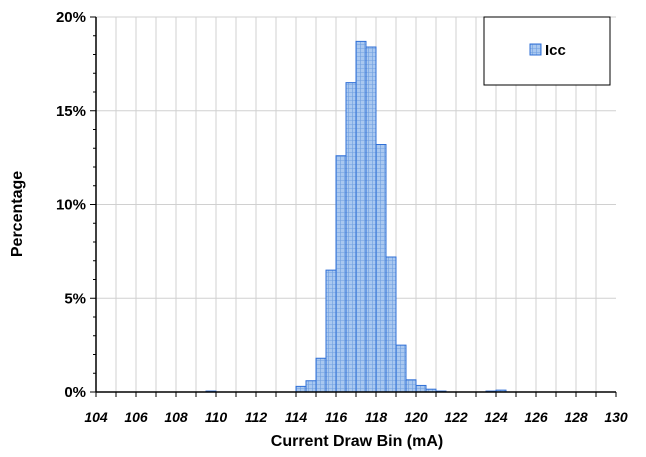  Describe the element at coordinates (17, 214) in the screenshot. I see `y-axis-title: Percentage` at that location.